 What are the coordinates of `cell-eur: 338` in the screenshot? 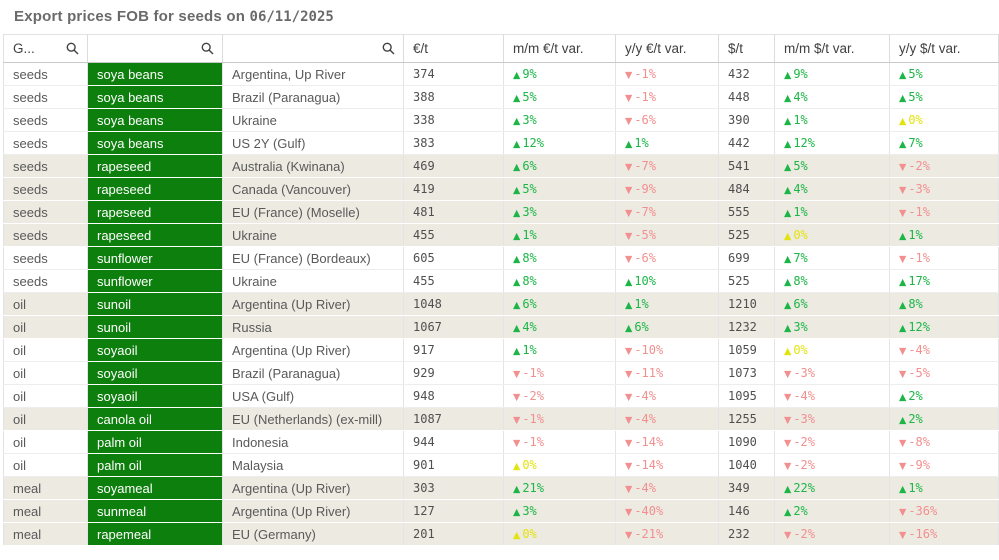 It's located at (453, 120).